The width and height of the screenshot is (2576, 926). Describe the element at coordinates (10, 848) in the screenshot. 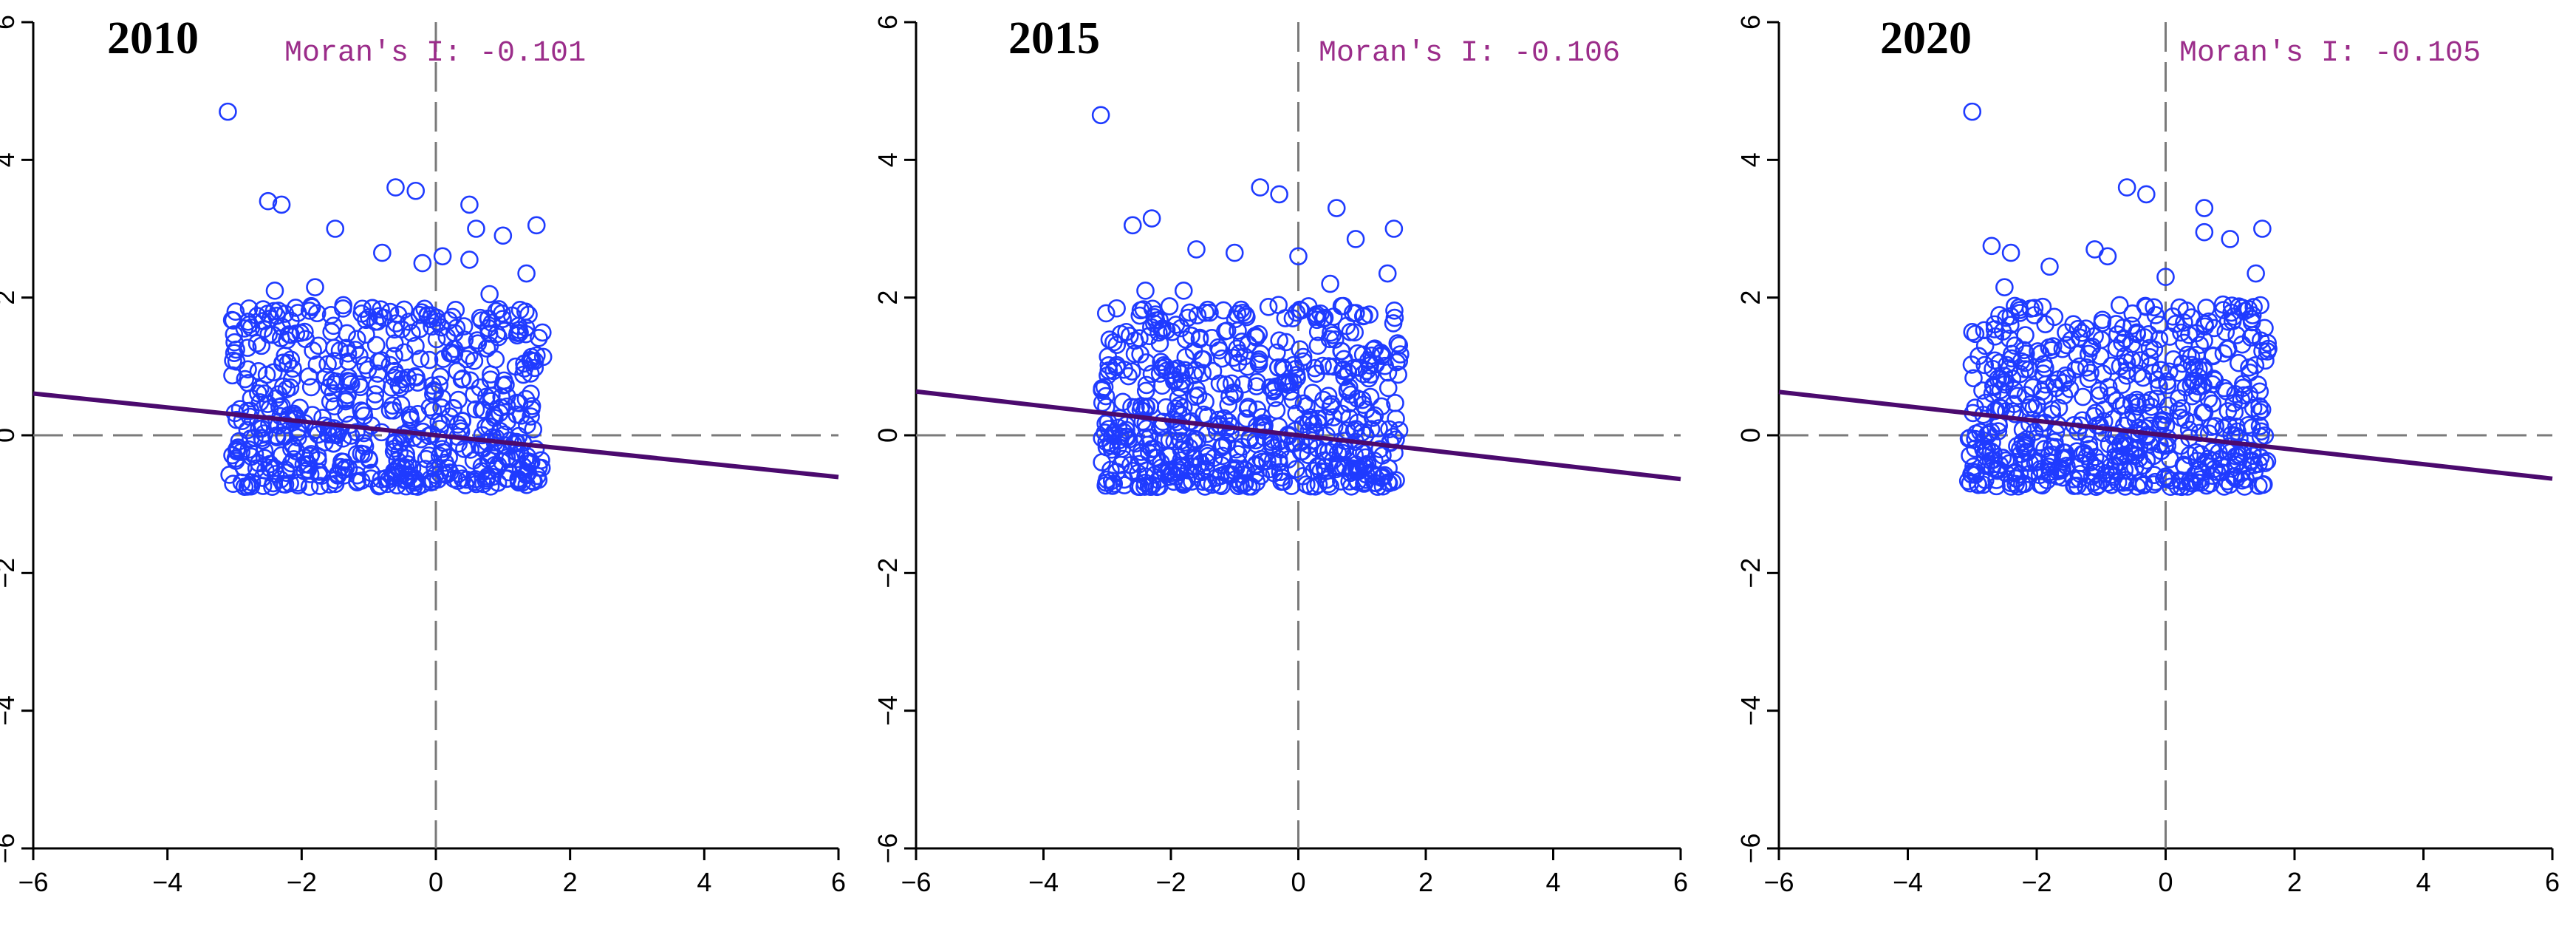

I see `y-tick-label: −6` at that location.